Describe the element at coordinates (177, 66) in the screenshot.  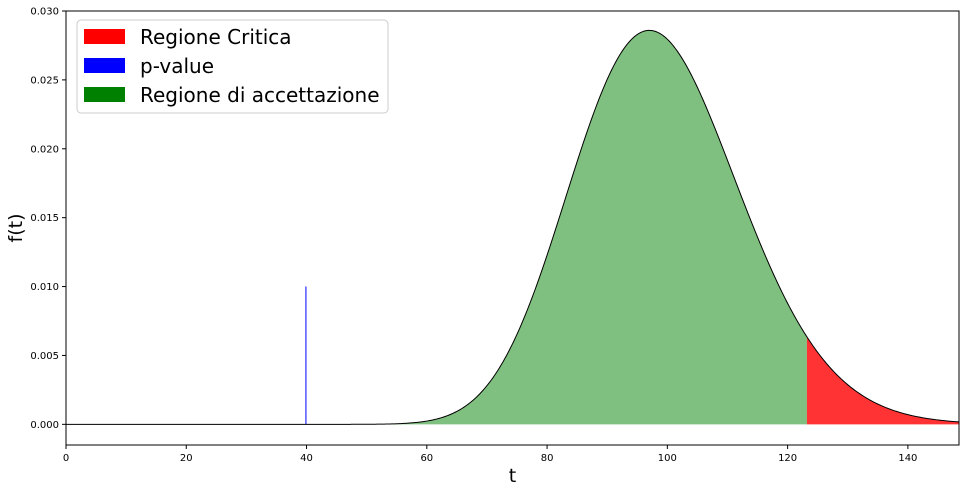
I see `legend-label: p-value` at that location.